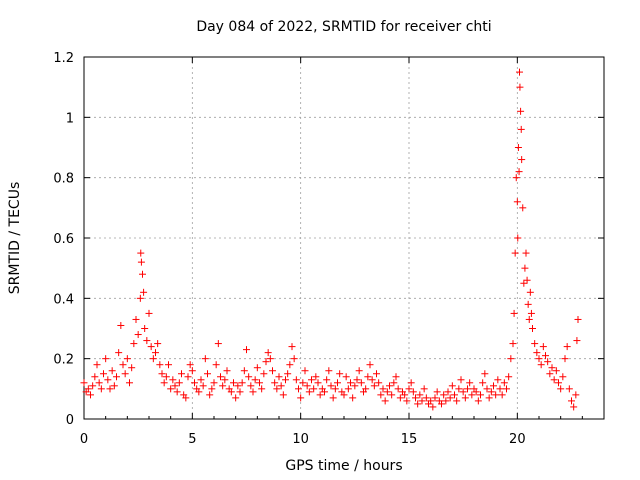 The image size is (640, 480). I want to click on y-tick-label: 0, so click(70, 420).